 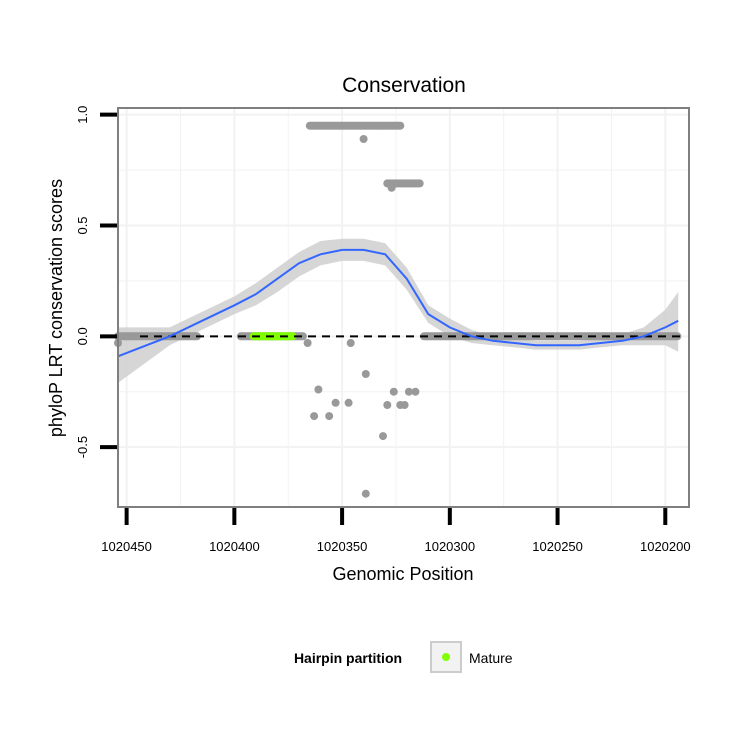 I want to click on legend-title: Hairpin partition, so click(x=348, y=658).